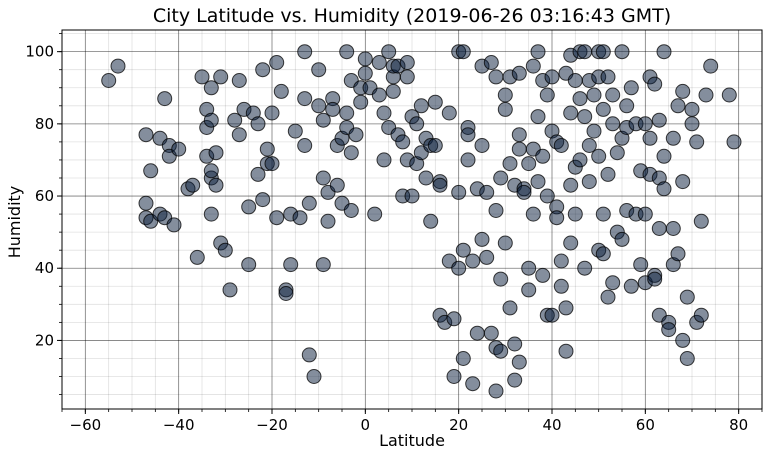  Describe the element at coordinates (412, 421) in the screenshot. I see `x-axis-ticks: −60 −40 −20 0 20 40 60 80` at that location.